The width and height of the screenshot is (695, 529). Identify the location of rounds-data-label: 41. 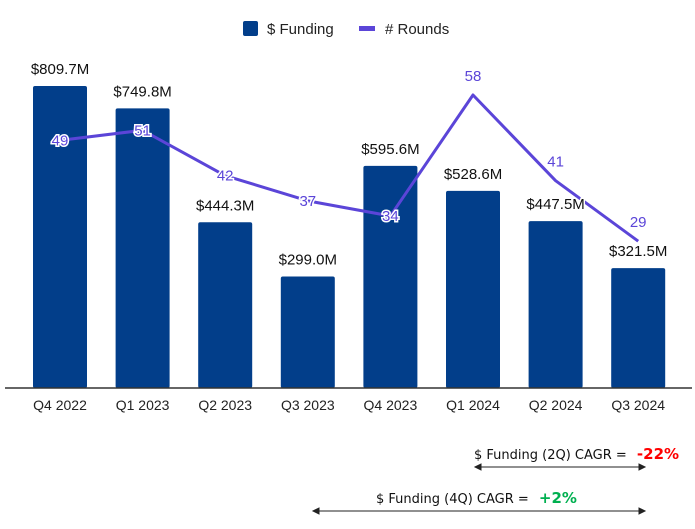
(555, 162).